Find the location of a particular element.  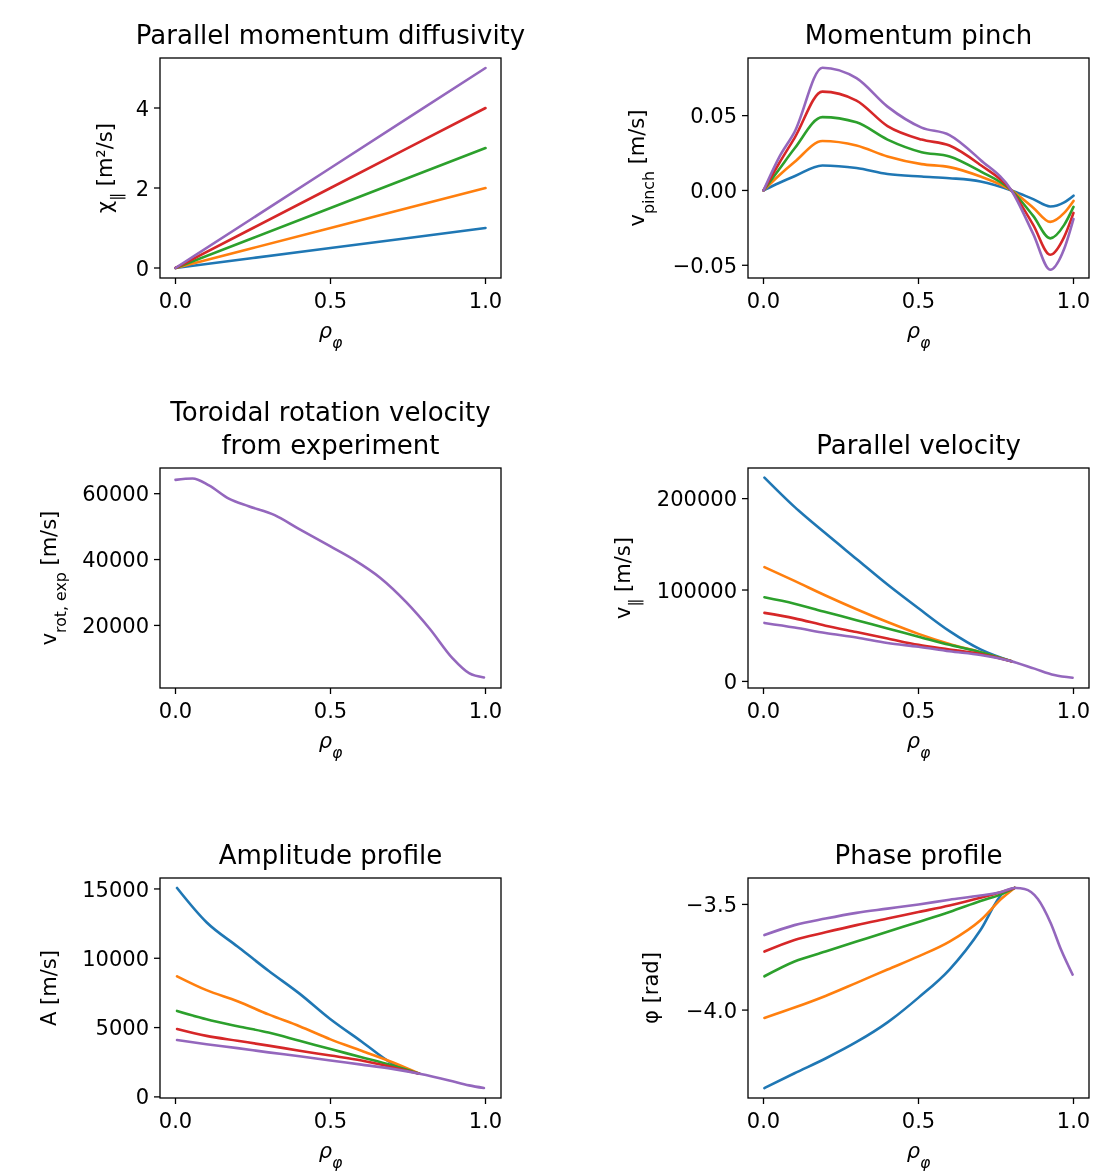

y-tick-label: 200000 is located at coordinates (696, 499).